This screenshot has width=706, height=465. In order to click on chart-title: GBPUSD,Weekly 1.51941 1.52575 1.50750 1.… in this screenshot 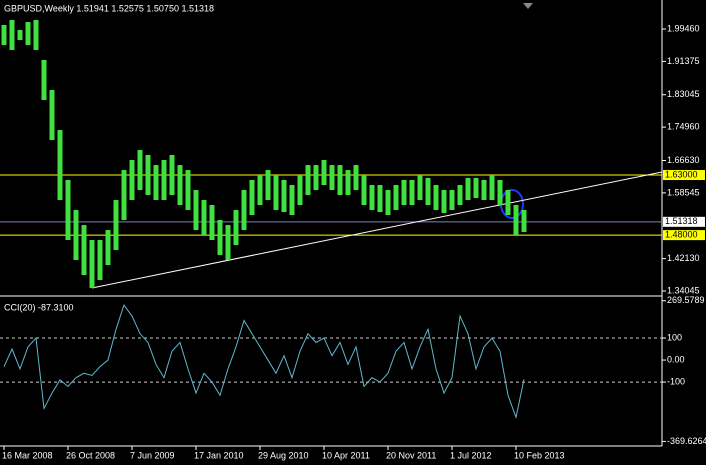, I will do `click(109, 8)`.